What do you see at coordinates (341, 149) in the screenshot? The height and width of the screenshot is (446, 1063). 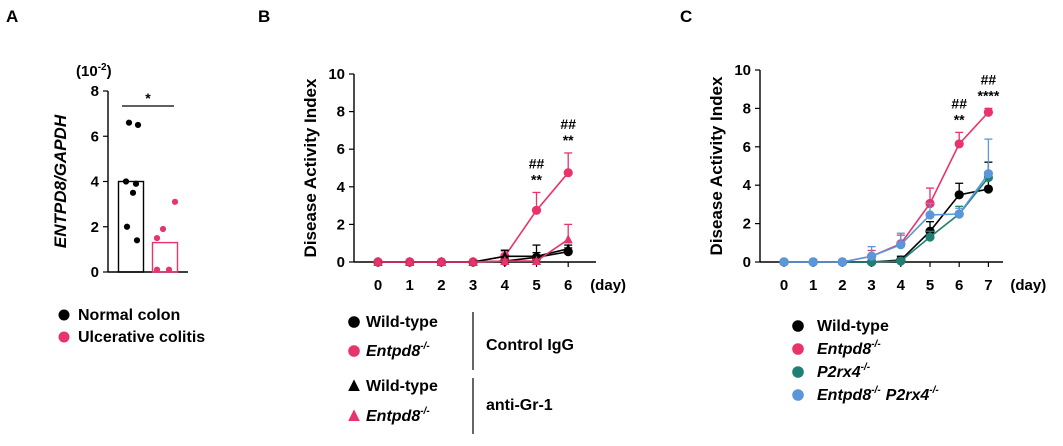 I see `y-tick-label: 6` at bounding box center [341, 149].